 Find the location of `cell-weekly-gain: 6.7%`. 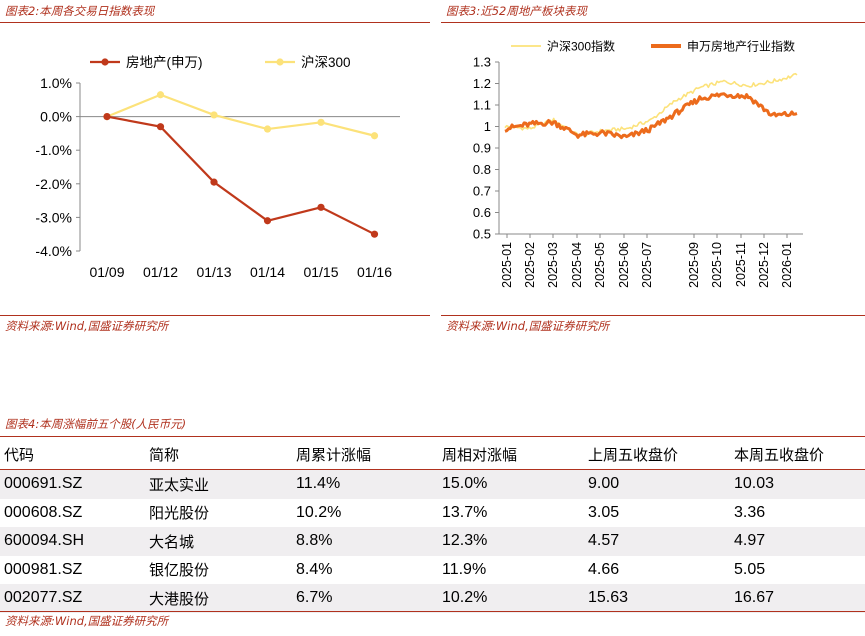

cell-weekly-gain: 6.7% is located at coordinates (365, 598).